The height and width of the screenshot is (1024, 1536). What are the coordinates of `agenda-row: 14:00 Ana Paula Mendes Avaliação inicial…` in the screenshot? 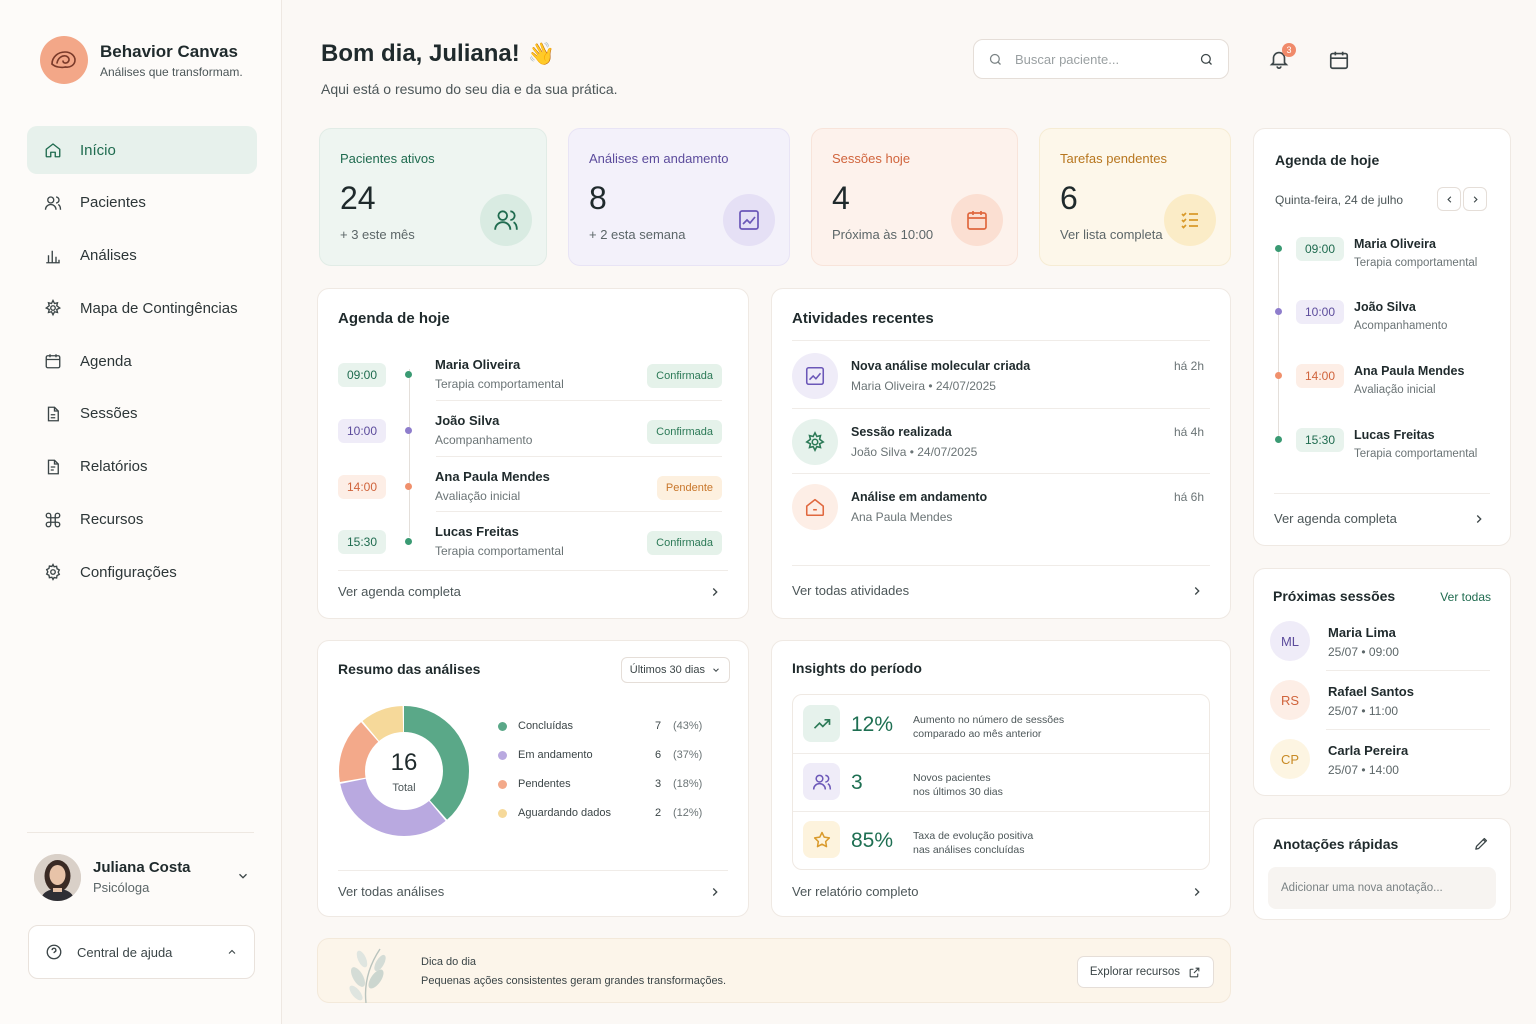 It's located at (530, 496).